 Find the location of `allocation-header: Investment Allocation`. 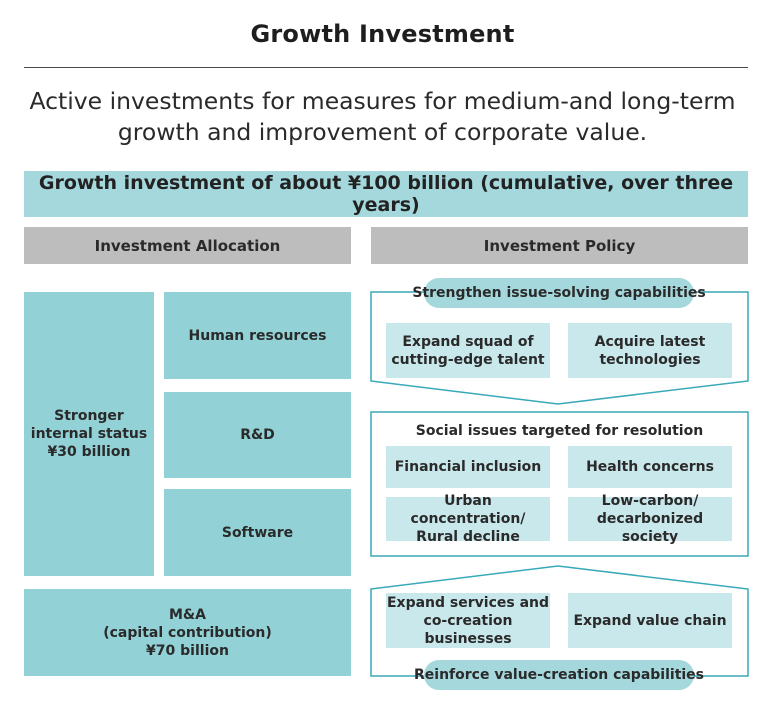

allocation-header: Investment Allocation is located at coordinates (187, 245).